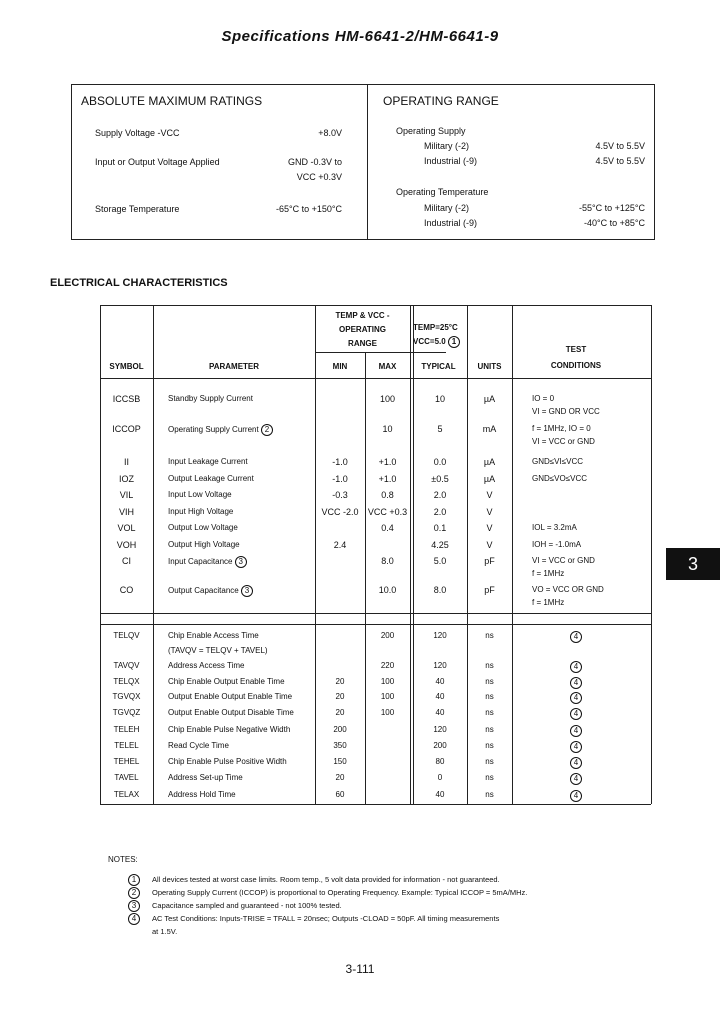  I want to click on row-typical: 5.0, so click(440, 561).